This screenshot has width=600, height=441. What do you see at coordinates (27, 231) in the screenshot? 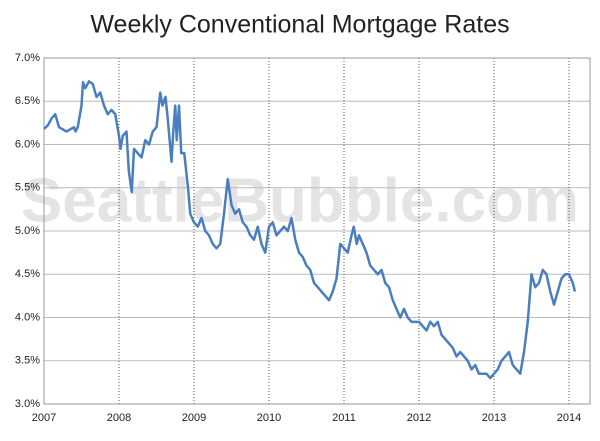
I see `y-tick-label: 5.0%` at bounding box center [27, 231].